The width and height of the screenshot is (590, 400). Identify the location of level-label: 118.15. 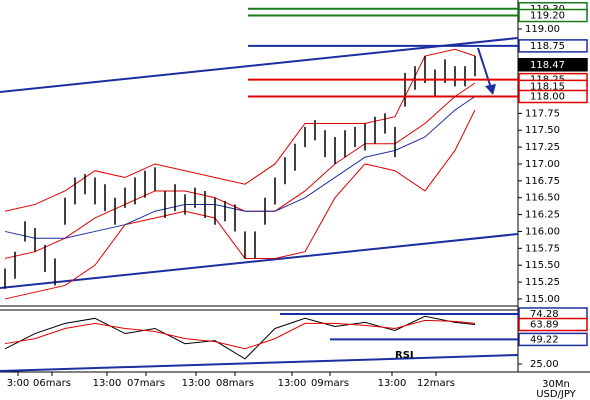
(547, 86).